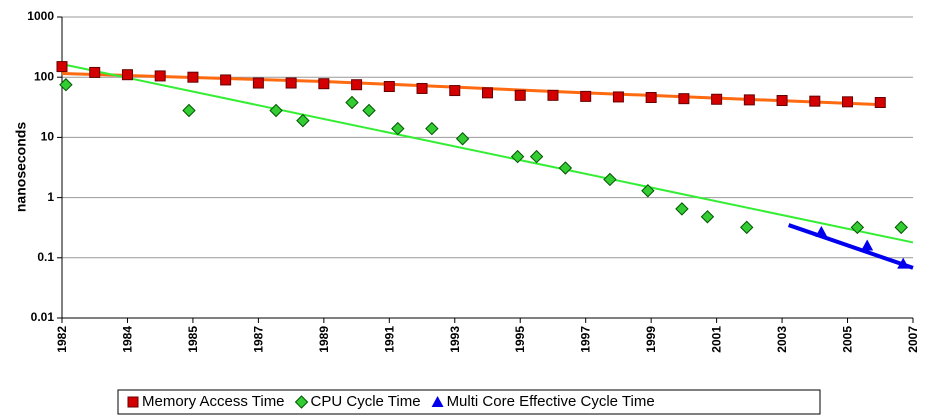 The height and width of the screenshot is (418, 926). What do you see at coordinates (40, 16) in the screenshot?
I see `y-tick-label: 1000` at bounding box center [40, 16].